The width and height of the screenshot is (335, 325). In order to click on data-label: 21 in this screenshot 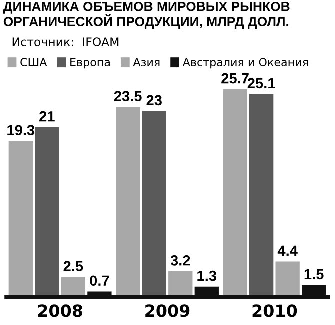, I will do `click(47, 116)`.